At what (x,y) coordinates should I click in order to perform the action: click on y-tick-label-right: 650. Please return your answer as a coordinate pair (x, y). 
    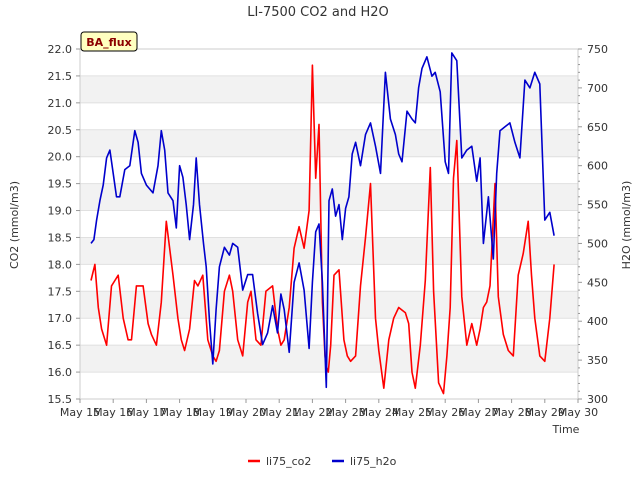
    Looking at the image, I should click on (597, 127).